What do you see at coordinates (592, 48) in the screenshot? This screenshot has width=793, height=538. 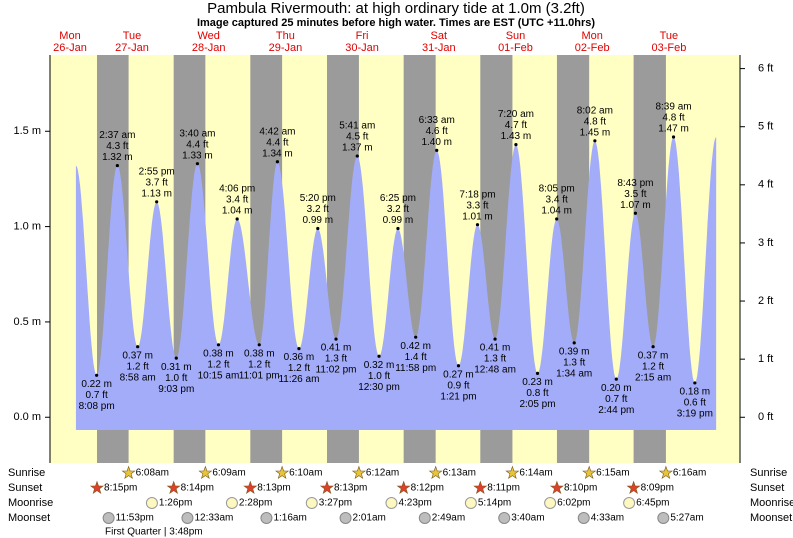 I see `day-date: 02-Feb` at bounding box center [592, 48].